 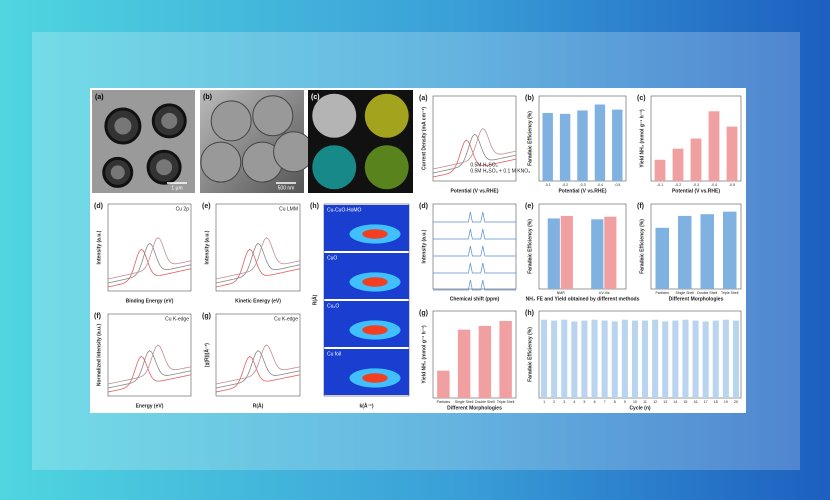 I want to click on panel-label: (h), so click(x=529, y=313).